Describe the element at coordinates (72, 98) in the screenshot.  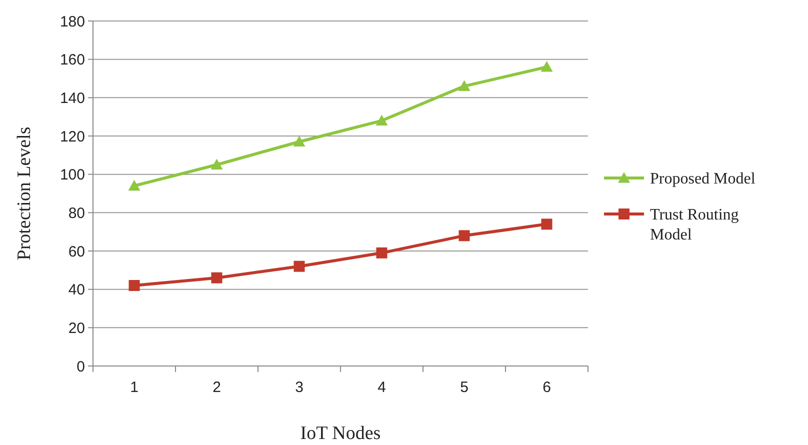
I see `y-tick-label: 140` at that location.